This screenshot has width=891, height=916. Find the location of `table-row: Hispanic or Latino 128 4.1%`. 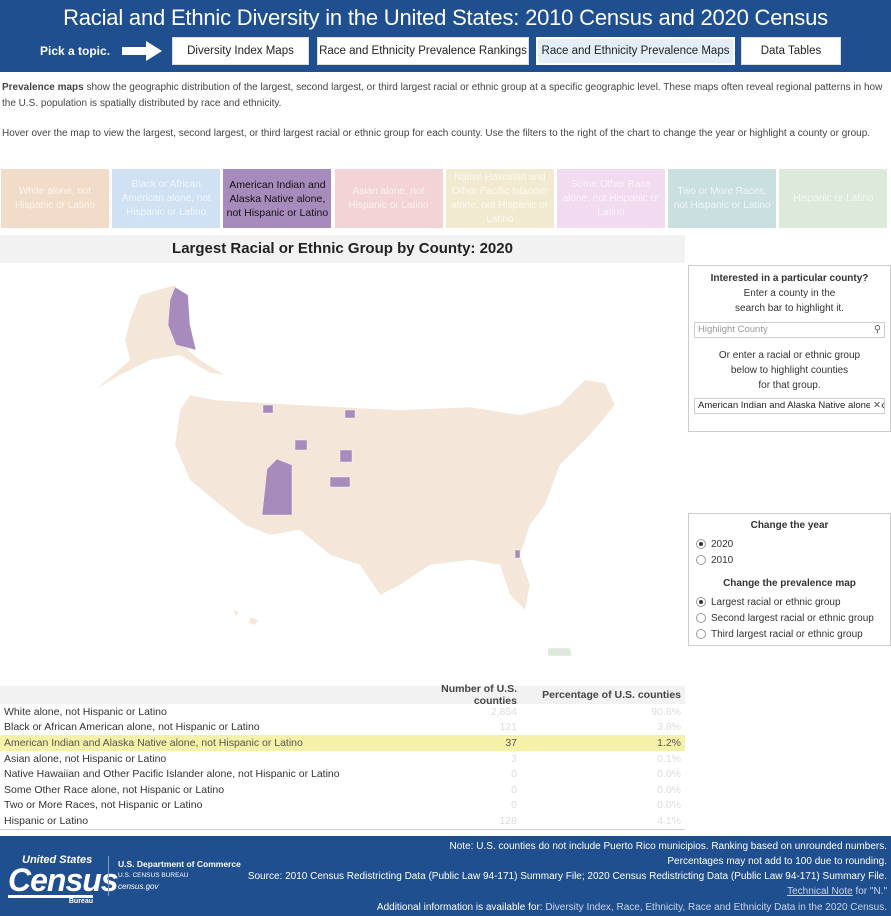

table-row: Hispanic or Latino 128 4.1% is located at coordinates (342, 821).